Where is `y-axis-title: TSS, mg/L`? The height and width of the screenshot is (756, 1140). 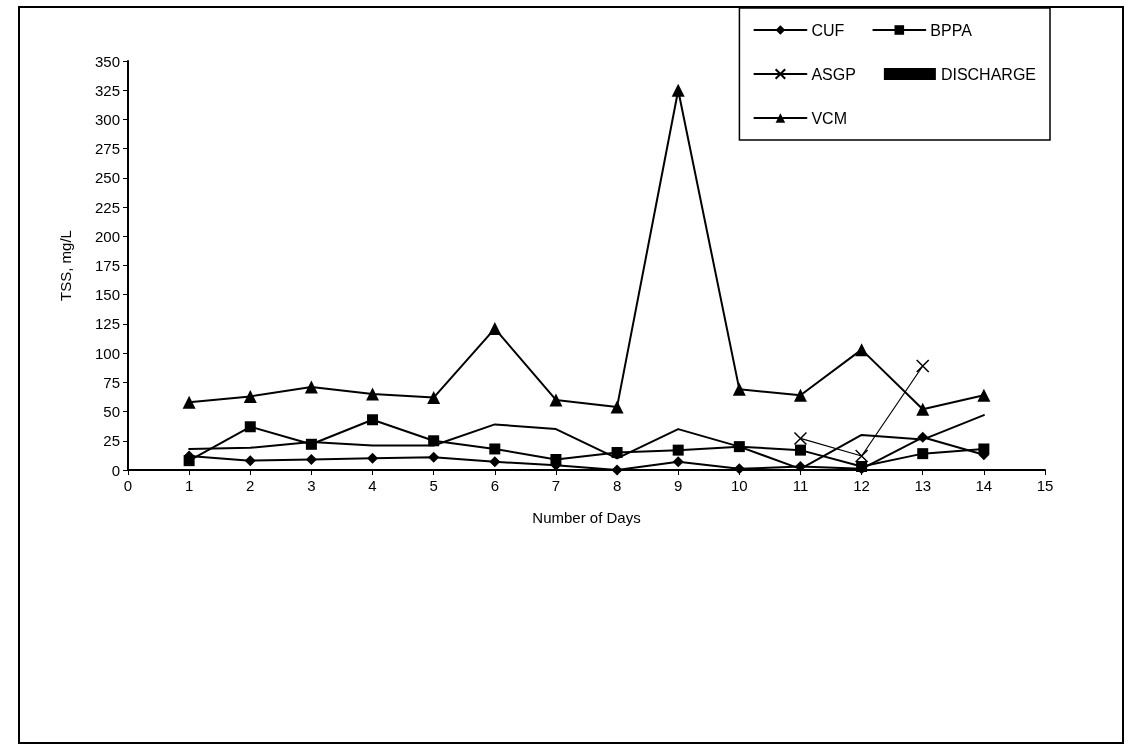
y-axis-title: TSS, mg/L is located at coordinates (65, 265).